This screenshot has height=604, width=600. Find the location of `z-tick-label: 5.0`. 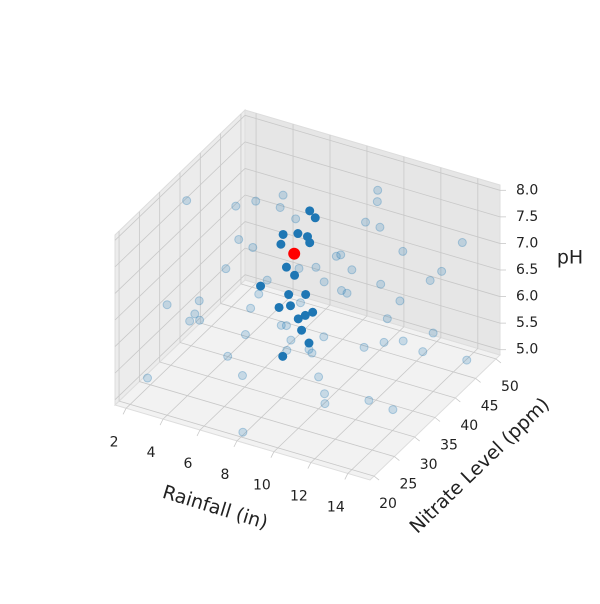

z-tick-label: 5.0 is located at coordinates (527, 350).